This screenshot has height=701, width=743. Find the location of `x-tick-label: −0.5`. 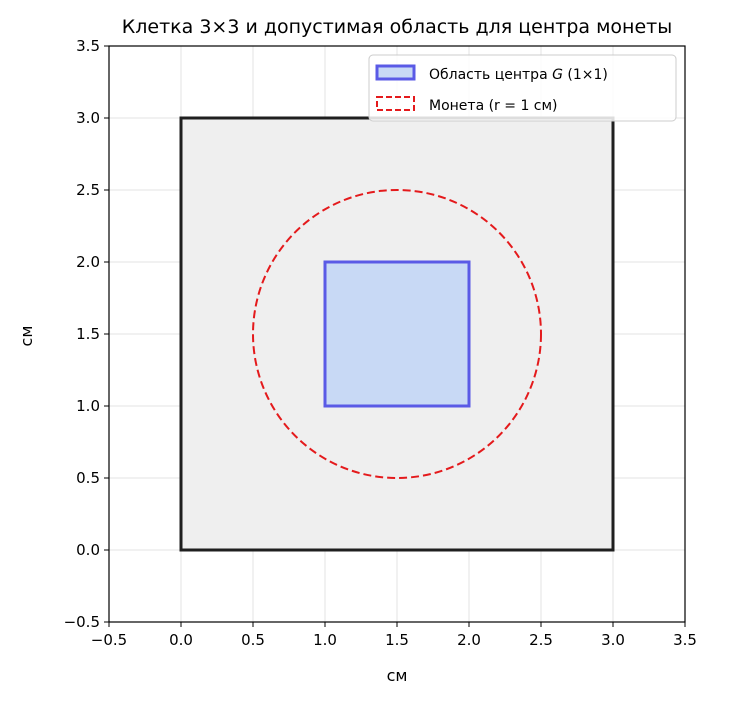

x-tick-label: −0.5 is located at coordinates (109, 640).